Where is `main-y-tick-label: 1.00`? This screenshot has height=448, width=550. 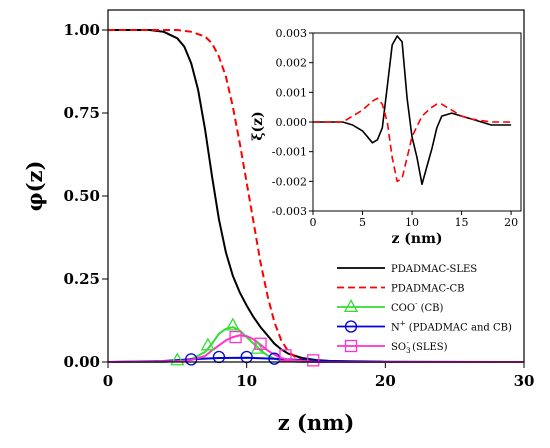 main-y-tick-label: 1.00 is located at coordinates (81, 30).